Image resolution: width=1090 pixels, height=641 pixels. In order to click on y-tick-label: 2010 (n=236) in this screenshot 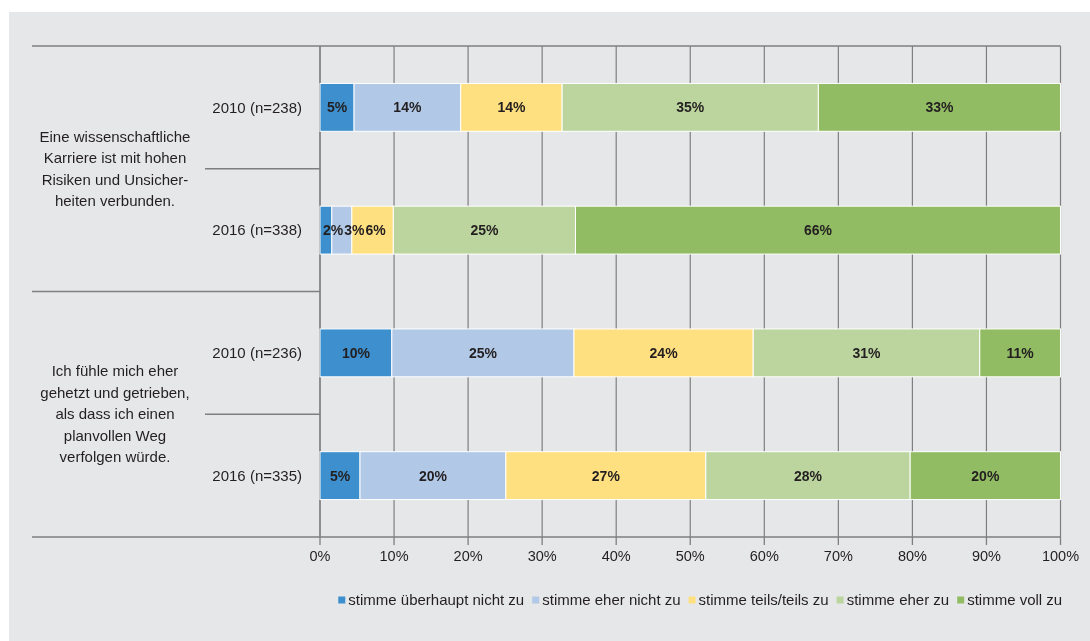, I will do `click(257, 353)`.